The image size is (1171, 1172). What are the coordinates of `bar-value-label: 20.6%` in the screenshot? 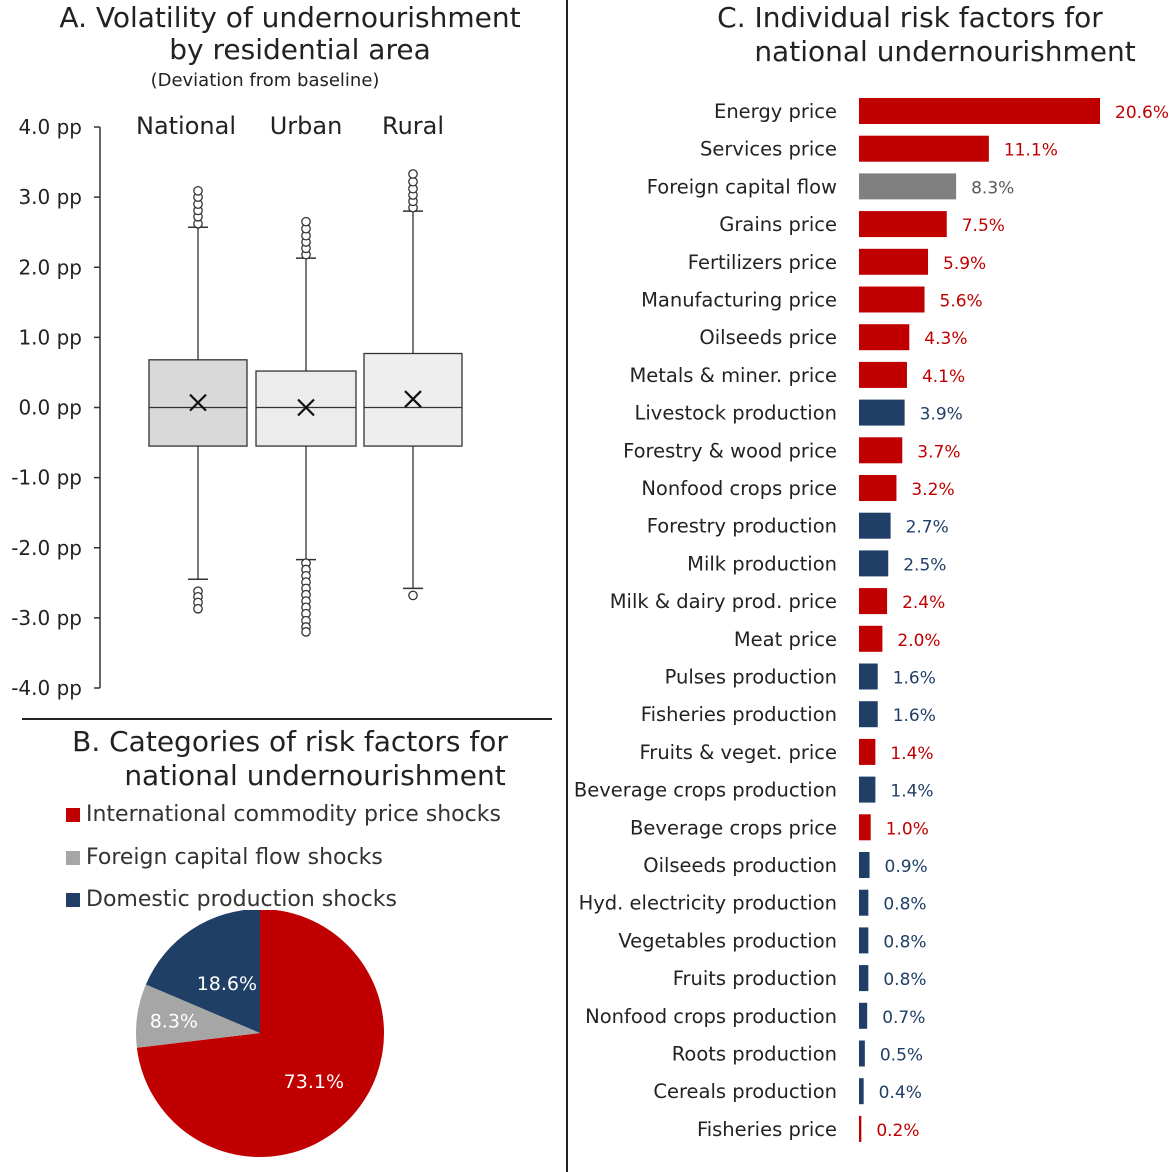 It's located at (1142, 113).